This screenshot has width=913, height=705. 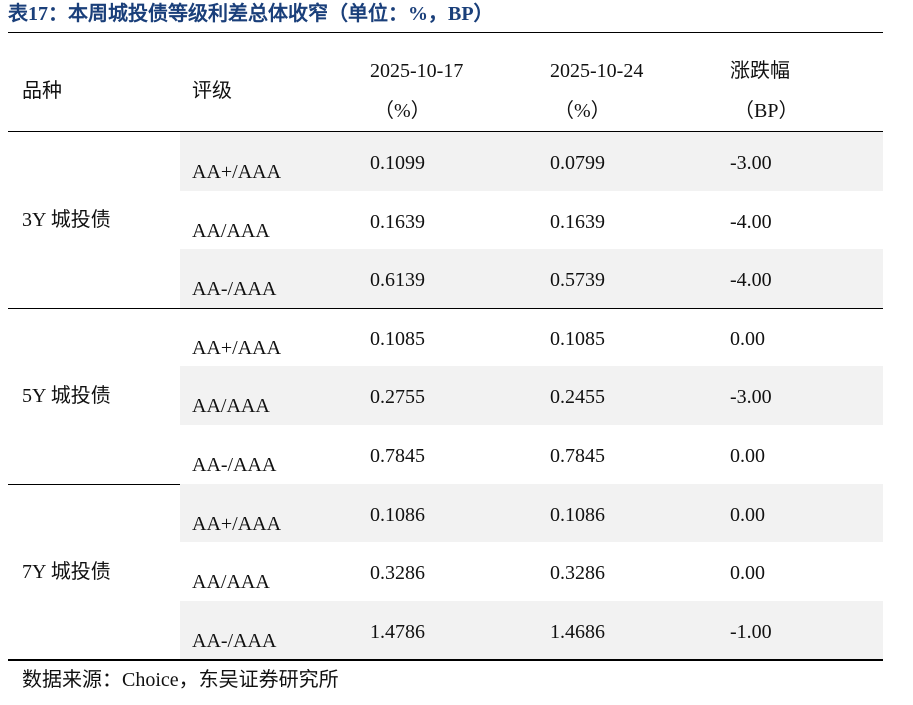 What do you see at coordinates (417, 71) in the screenshot?
I see `column-header: 2025-10-17` at bounding box center [417, 71].